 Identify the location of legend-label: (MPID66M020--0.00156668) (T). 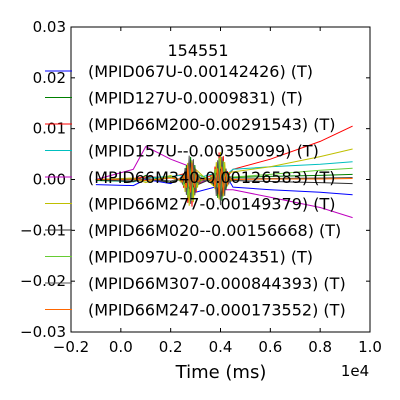
(214, 230).